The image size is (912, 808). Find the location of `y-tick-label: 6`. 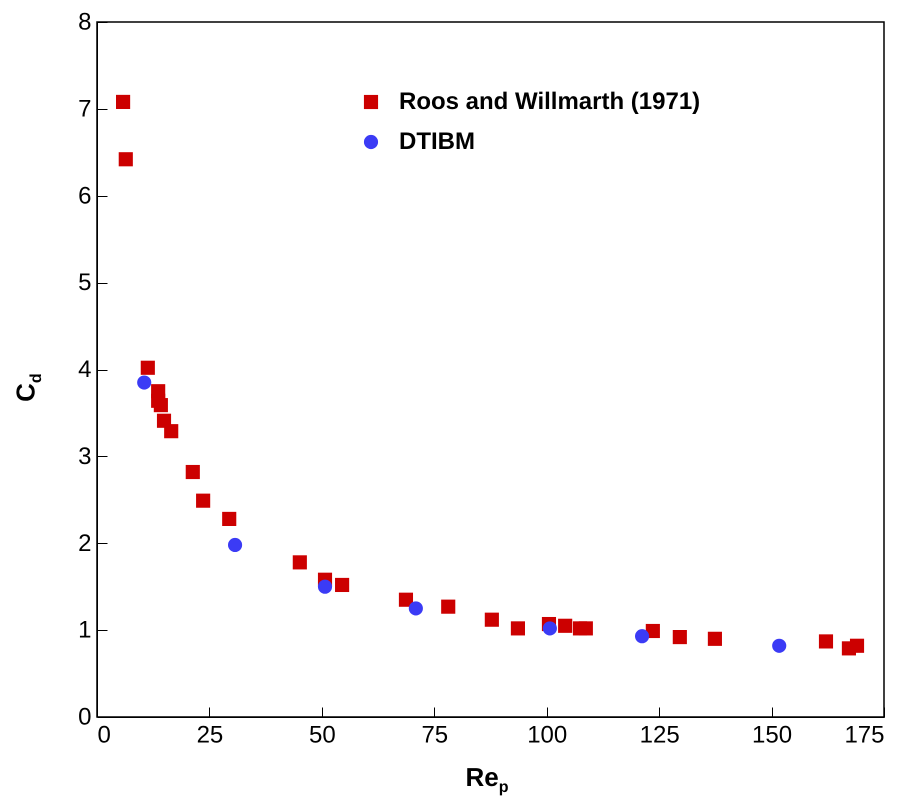

y-tick-label: 6 is located at coordinates (85, 196).